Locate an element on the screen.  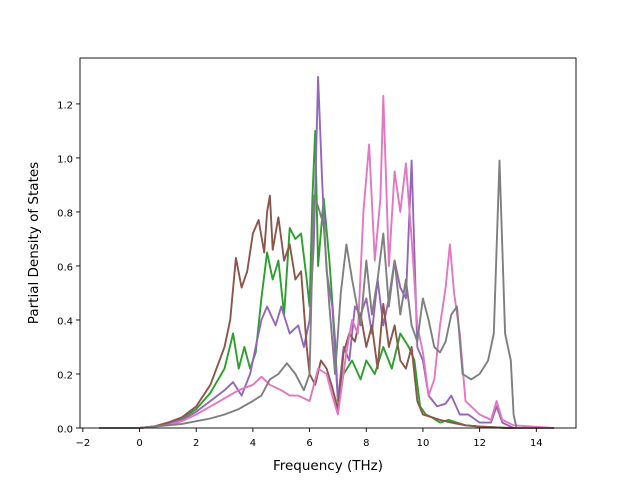
x-axis-title: Frequency (THz) is located at coordinates (328, 466).